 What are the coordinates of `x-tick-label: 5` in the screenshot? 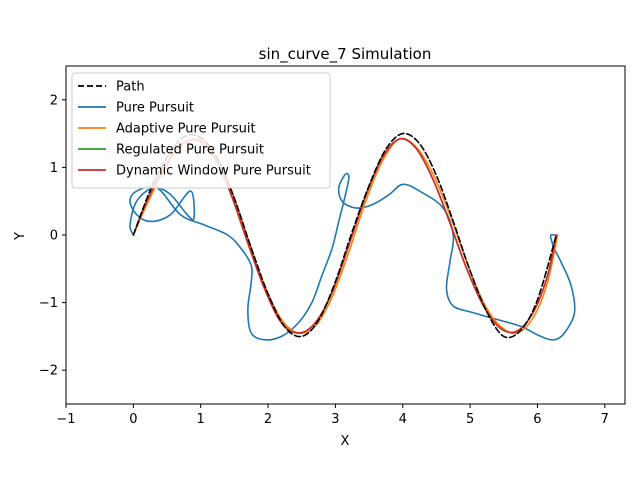 It's located at (470, 419).